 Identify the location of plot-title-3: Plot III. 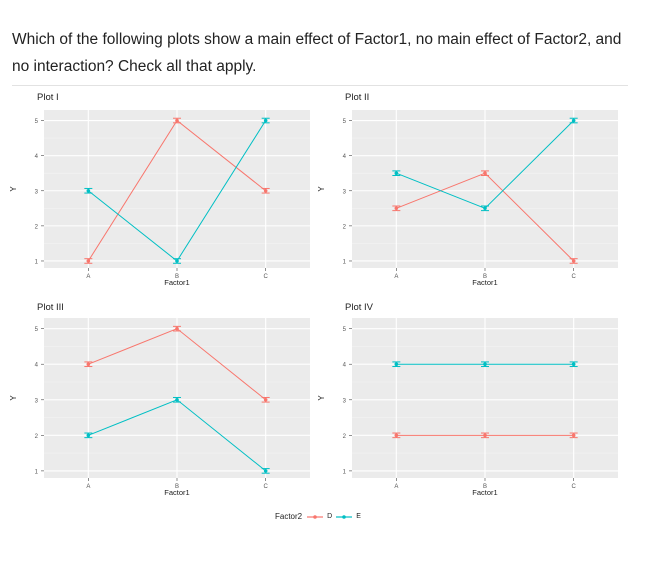
(50, 307).